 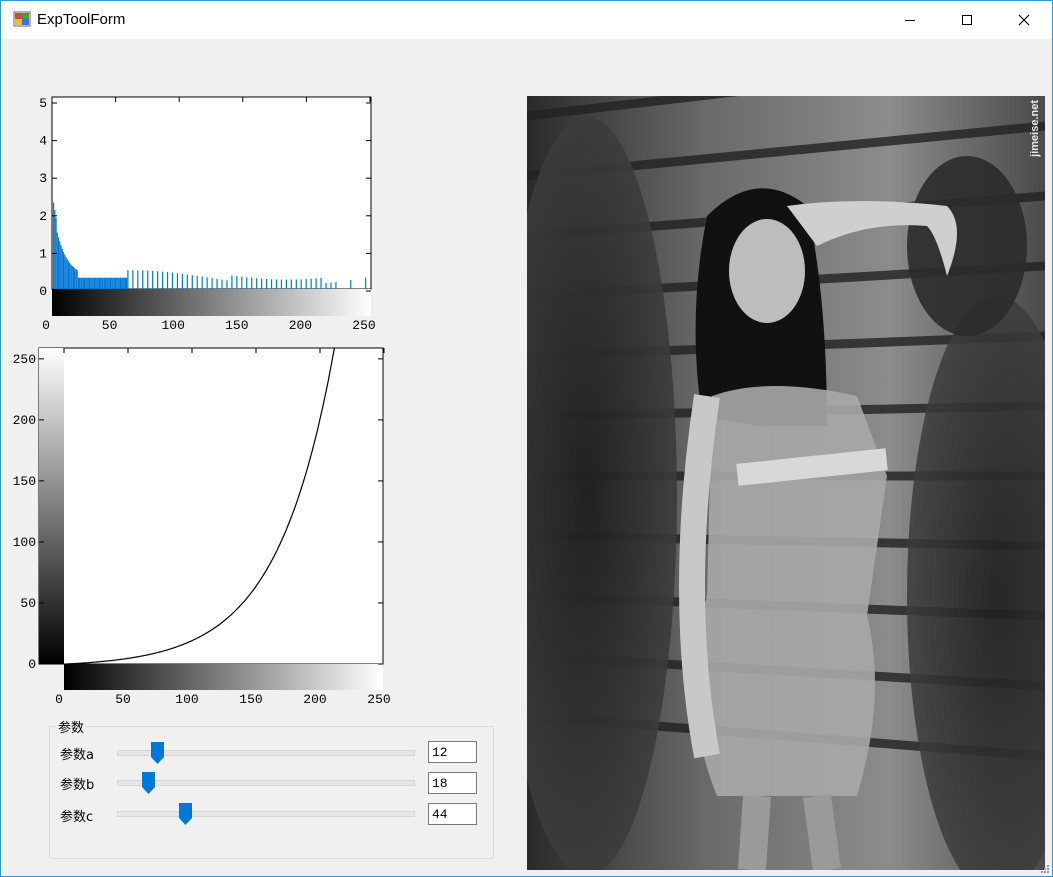 What do you see at coordinates (266, 814) in the screenshot?
I see `param-c-track` at bounding box center [266, 814].